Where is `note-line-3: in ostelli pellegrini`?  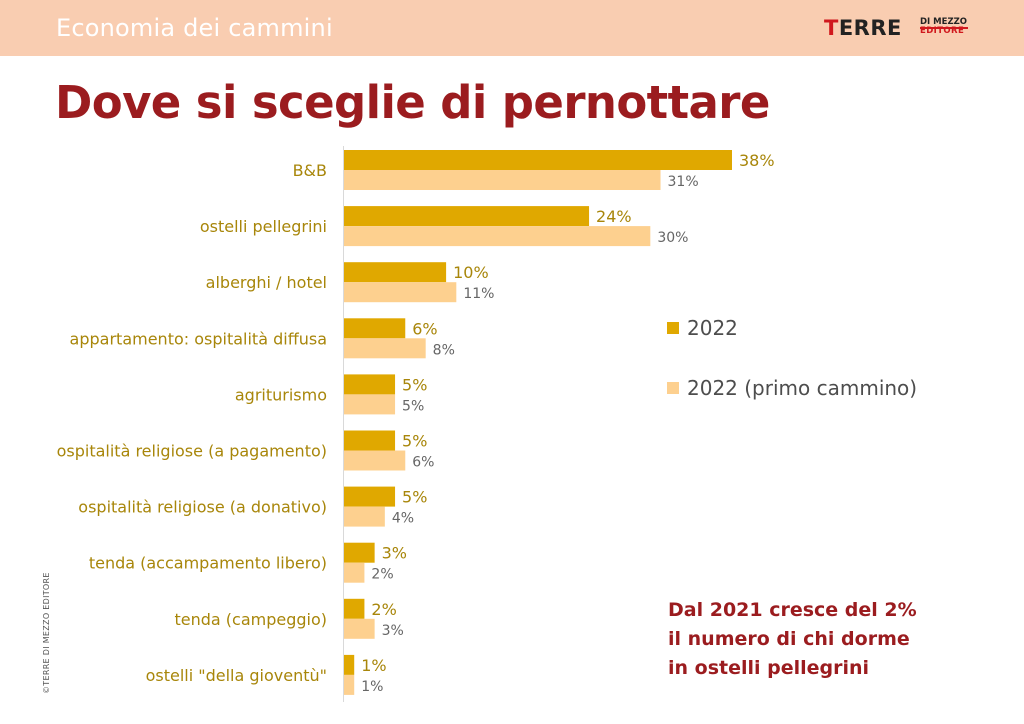 note-line-3: in ostelli pellegrini is located at coordinates (769, 668).